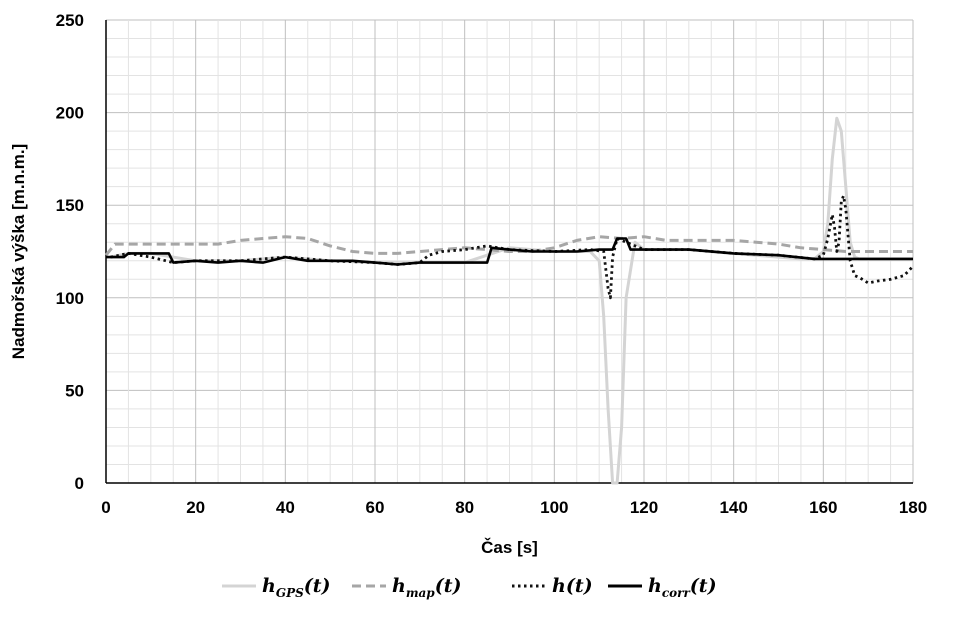  Describe the element at coordinates (105, 507) in the screenshot. I see `x-tick-label: 0` at that location.